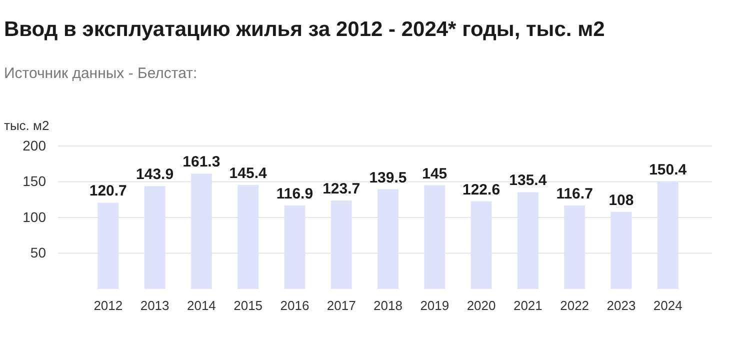 The image size is (732, 345). I want to click on data-label: 120.7, so click(108, 191).